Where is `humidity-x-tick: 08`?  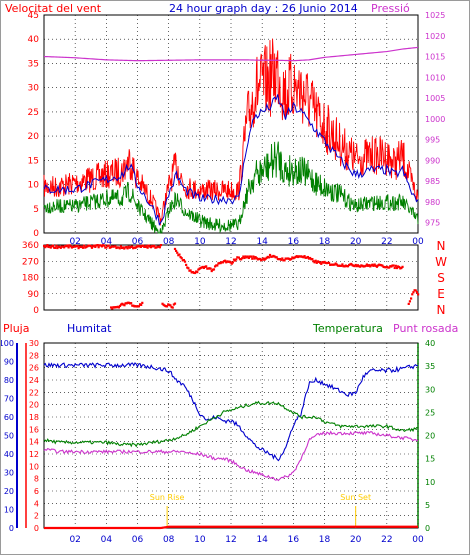
humidity-x-tick: 08 is located at coordinates (169, 540).